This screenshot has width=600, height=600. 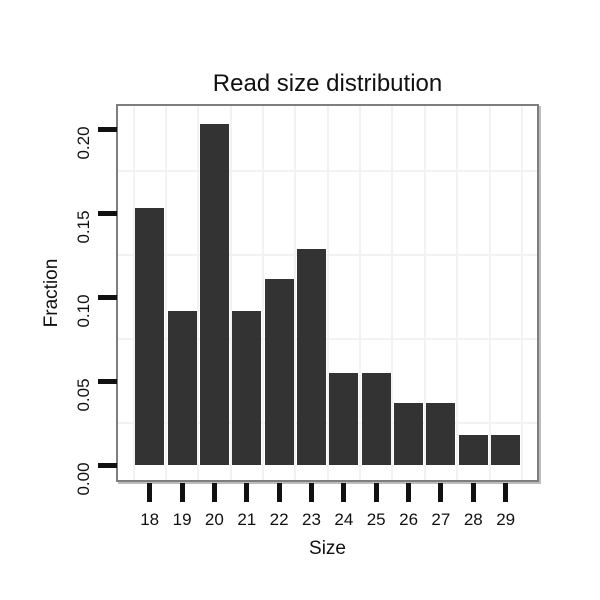 What do you see at coordinates (150, 519) in the screenshot?
I see `x-tick-label: 18` at bounding box center [150, 519].